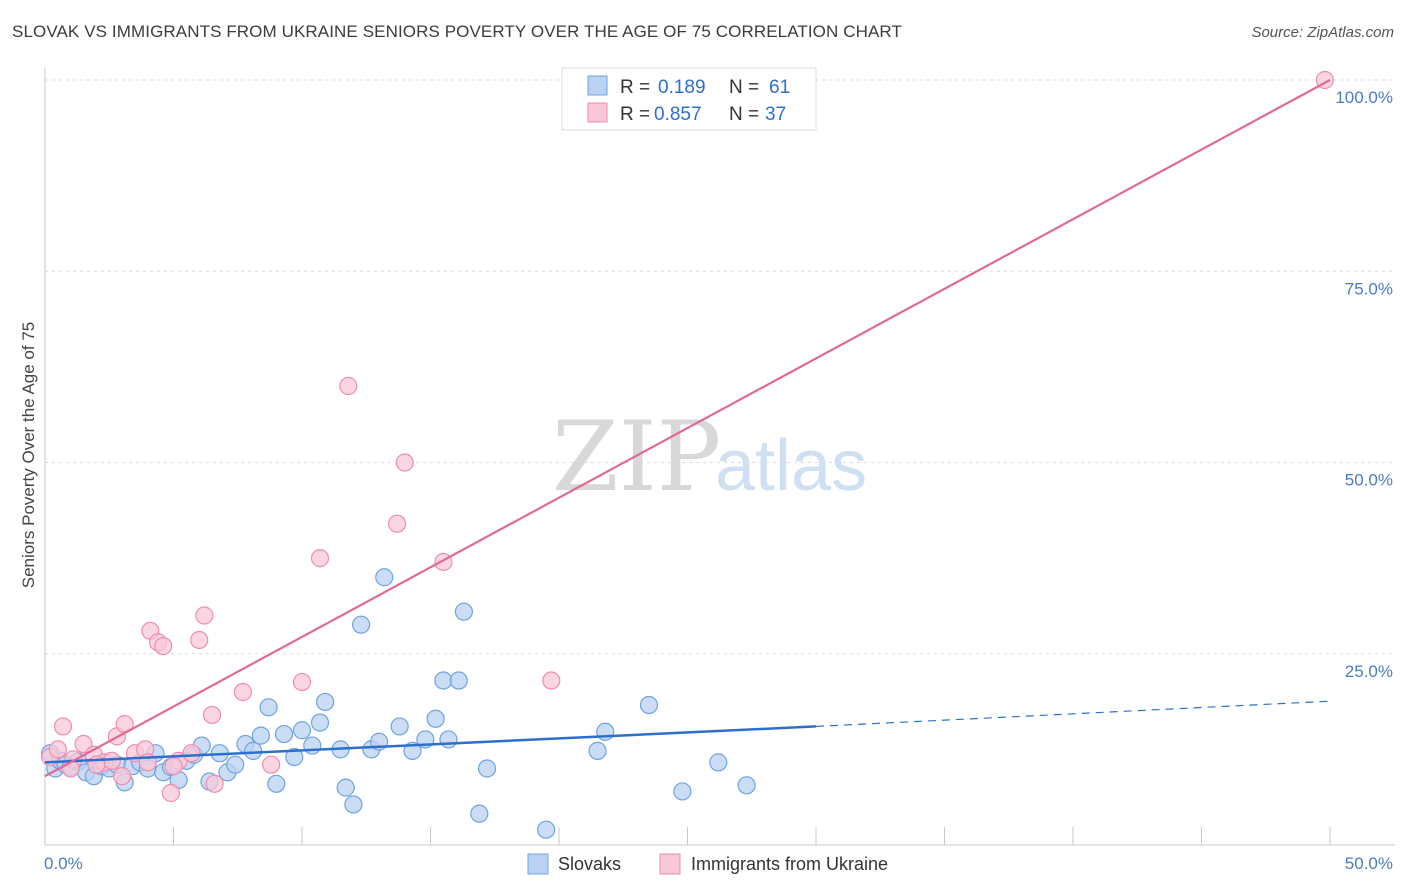 This screenshot has height=892, width=1406. Describe the element at coordinates (635, 114) in the screenshot. I see `legend-r-label-ukraine: R =` at that location.